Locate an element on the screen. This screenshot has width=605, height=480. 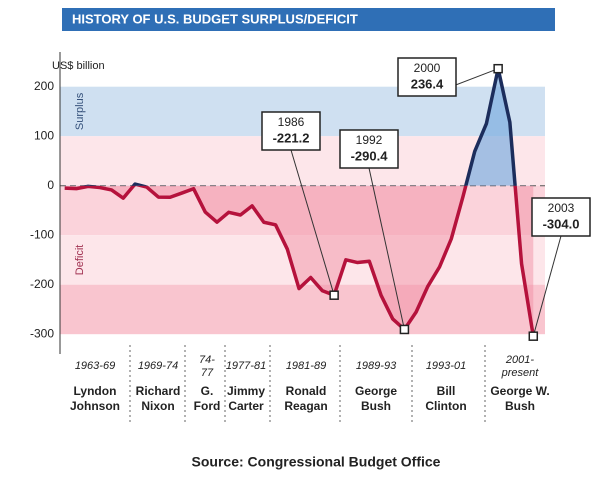
chart-title: HISTORY OF U.S. BUDGET SURPLUS/DEFICIT is located at coordinates (215, 18).